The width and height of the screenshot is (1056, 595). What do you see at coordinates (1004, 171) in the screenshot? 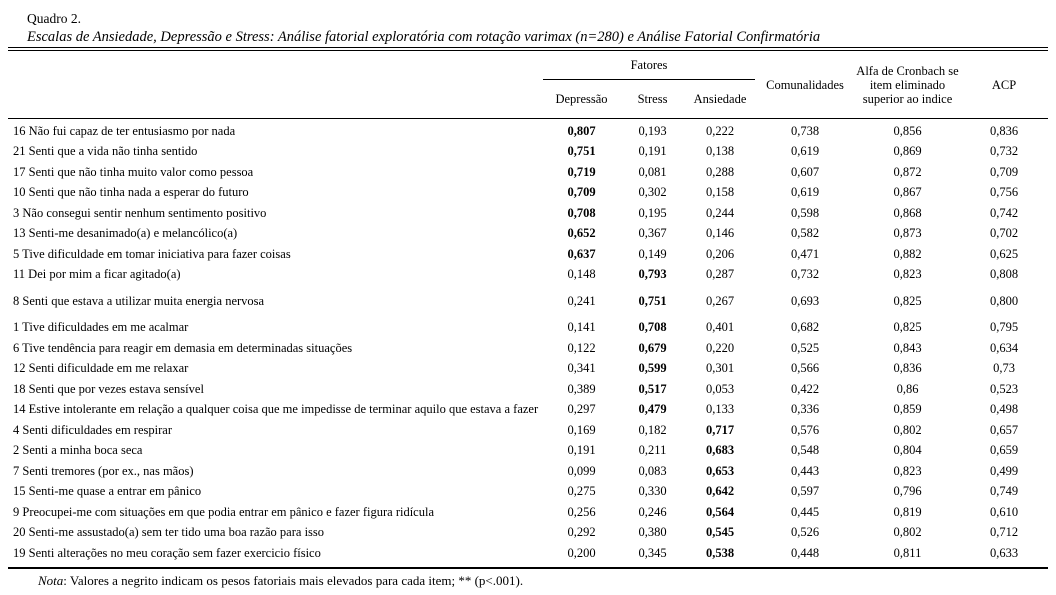
I see `value-cell: 0,709` at bounding box center [1004, 171].